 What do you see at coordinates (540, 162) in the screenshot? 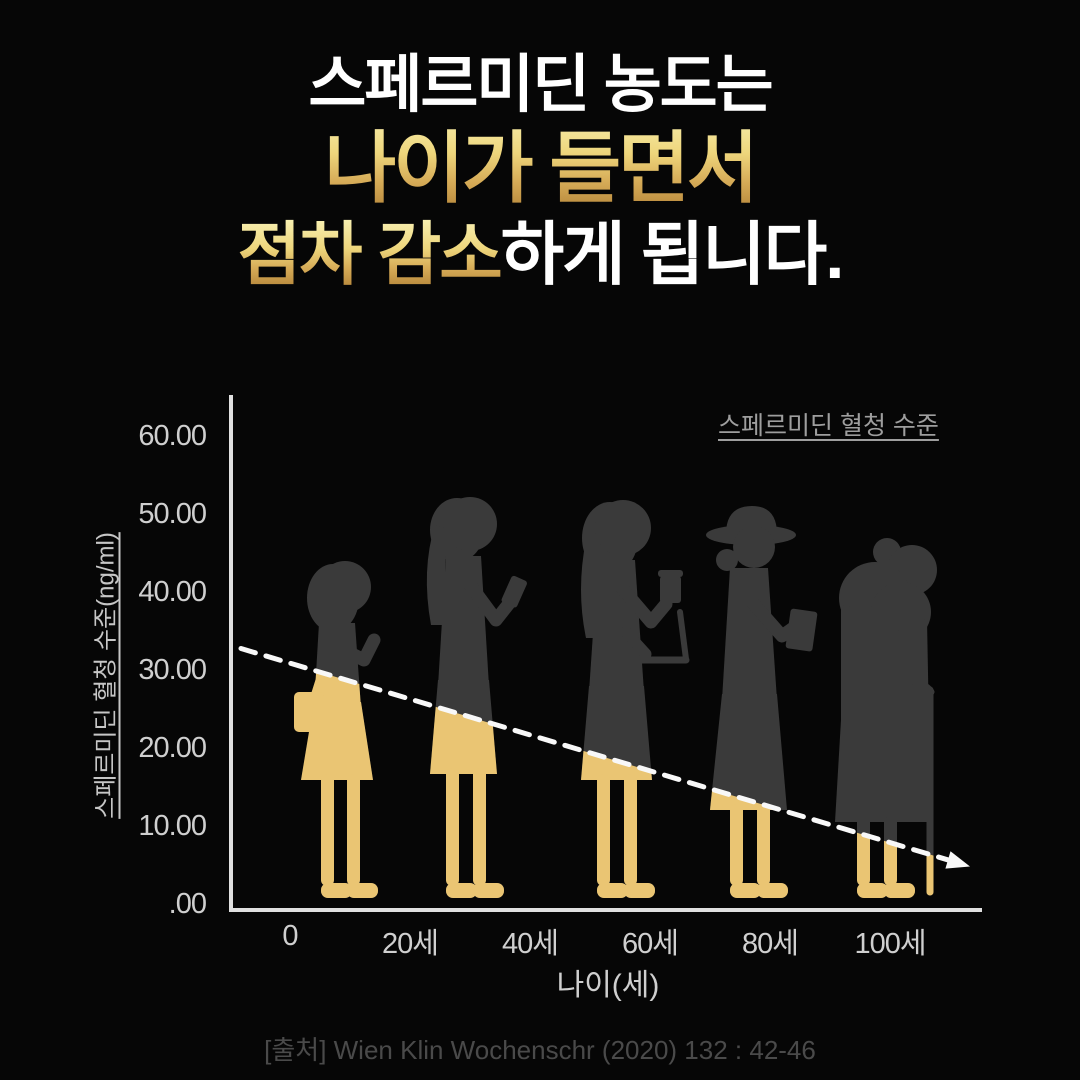
I see `title-line-2-gold: 나이가 들면서` at bounding box center [540, 162].